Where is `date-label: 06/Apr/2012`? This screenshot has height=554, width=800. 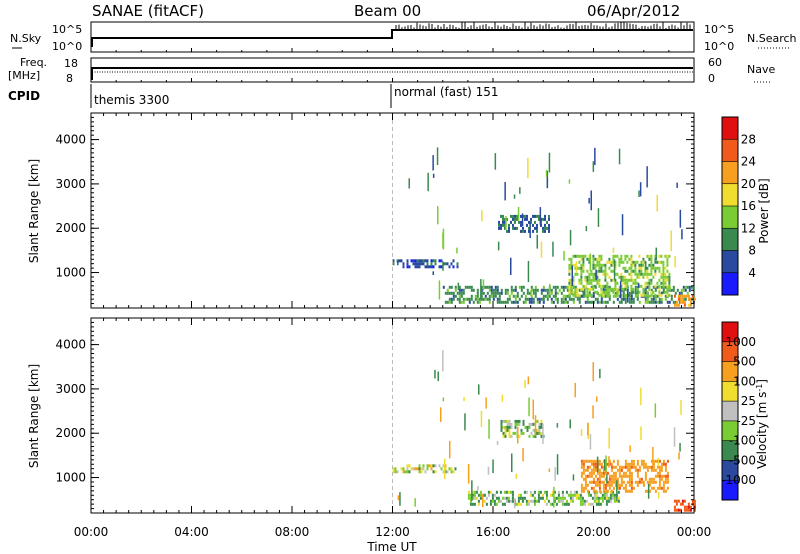
date-label: 06/Apr/2012 is located at coordinates (633, 11).